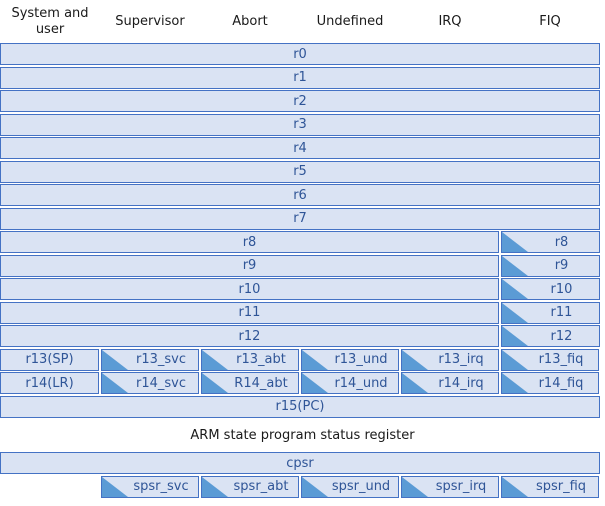 Image resolution: width=605 pixels, height=506 pixels. What do you see at coordinates (250, 21) in the screenshot?
I see `mode-header-2: Abort` at bounding box center [250, 21].